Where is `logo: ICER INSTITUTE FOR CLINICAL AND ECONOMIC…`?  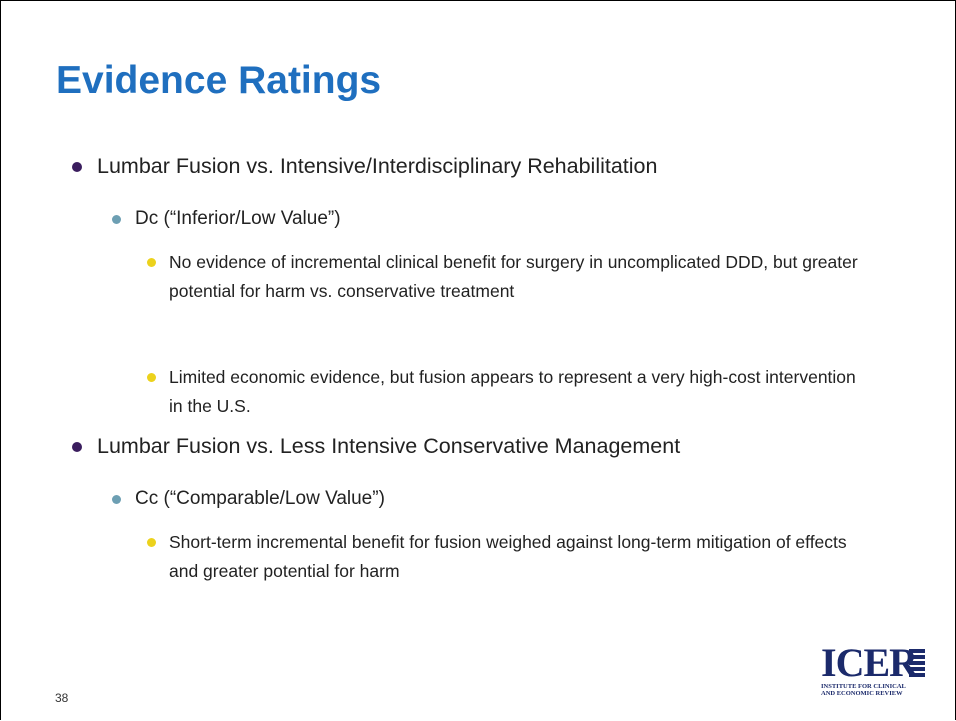
logo: ICER INSTITUTE FOR CLINICAL AND ECONOMIC… is located at coordinates (876, 670).